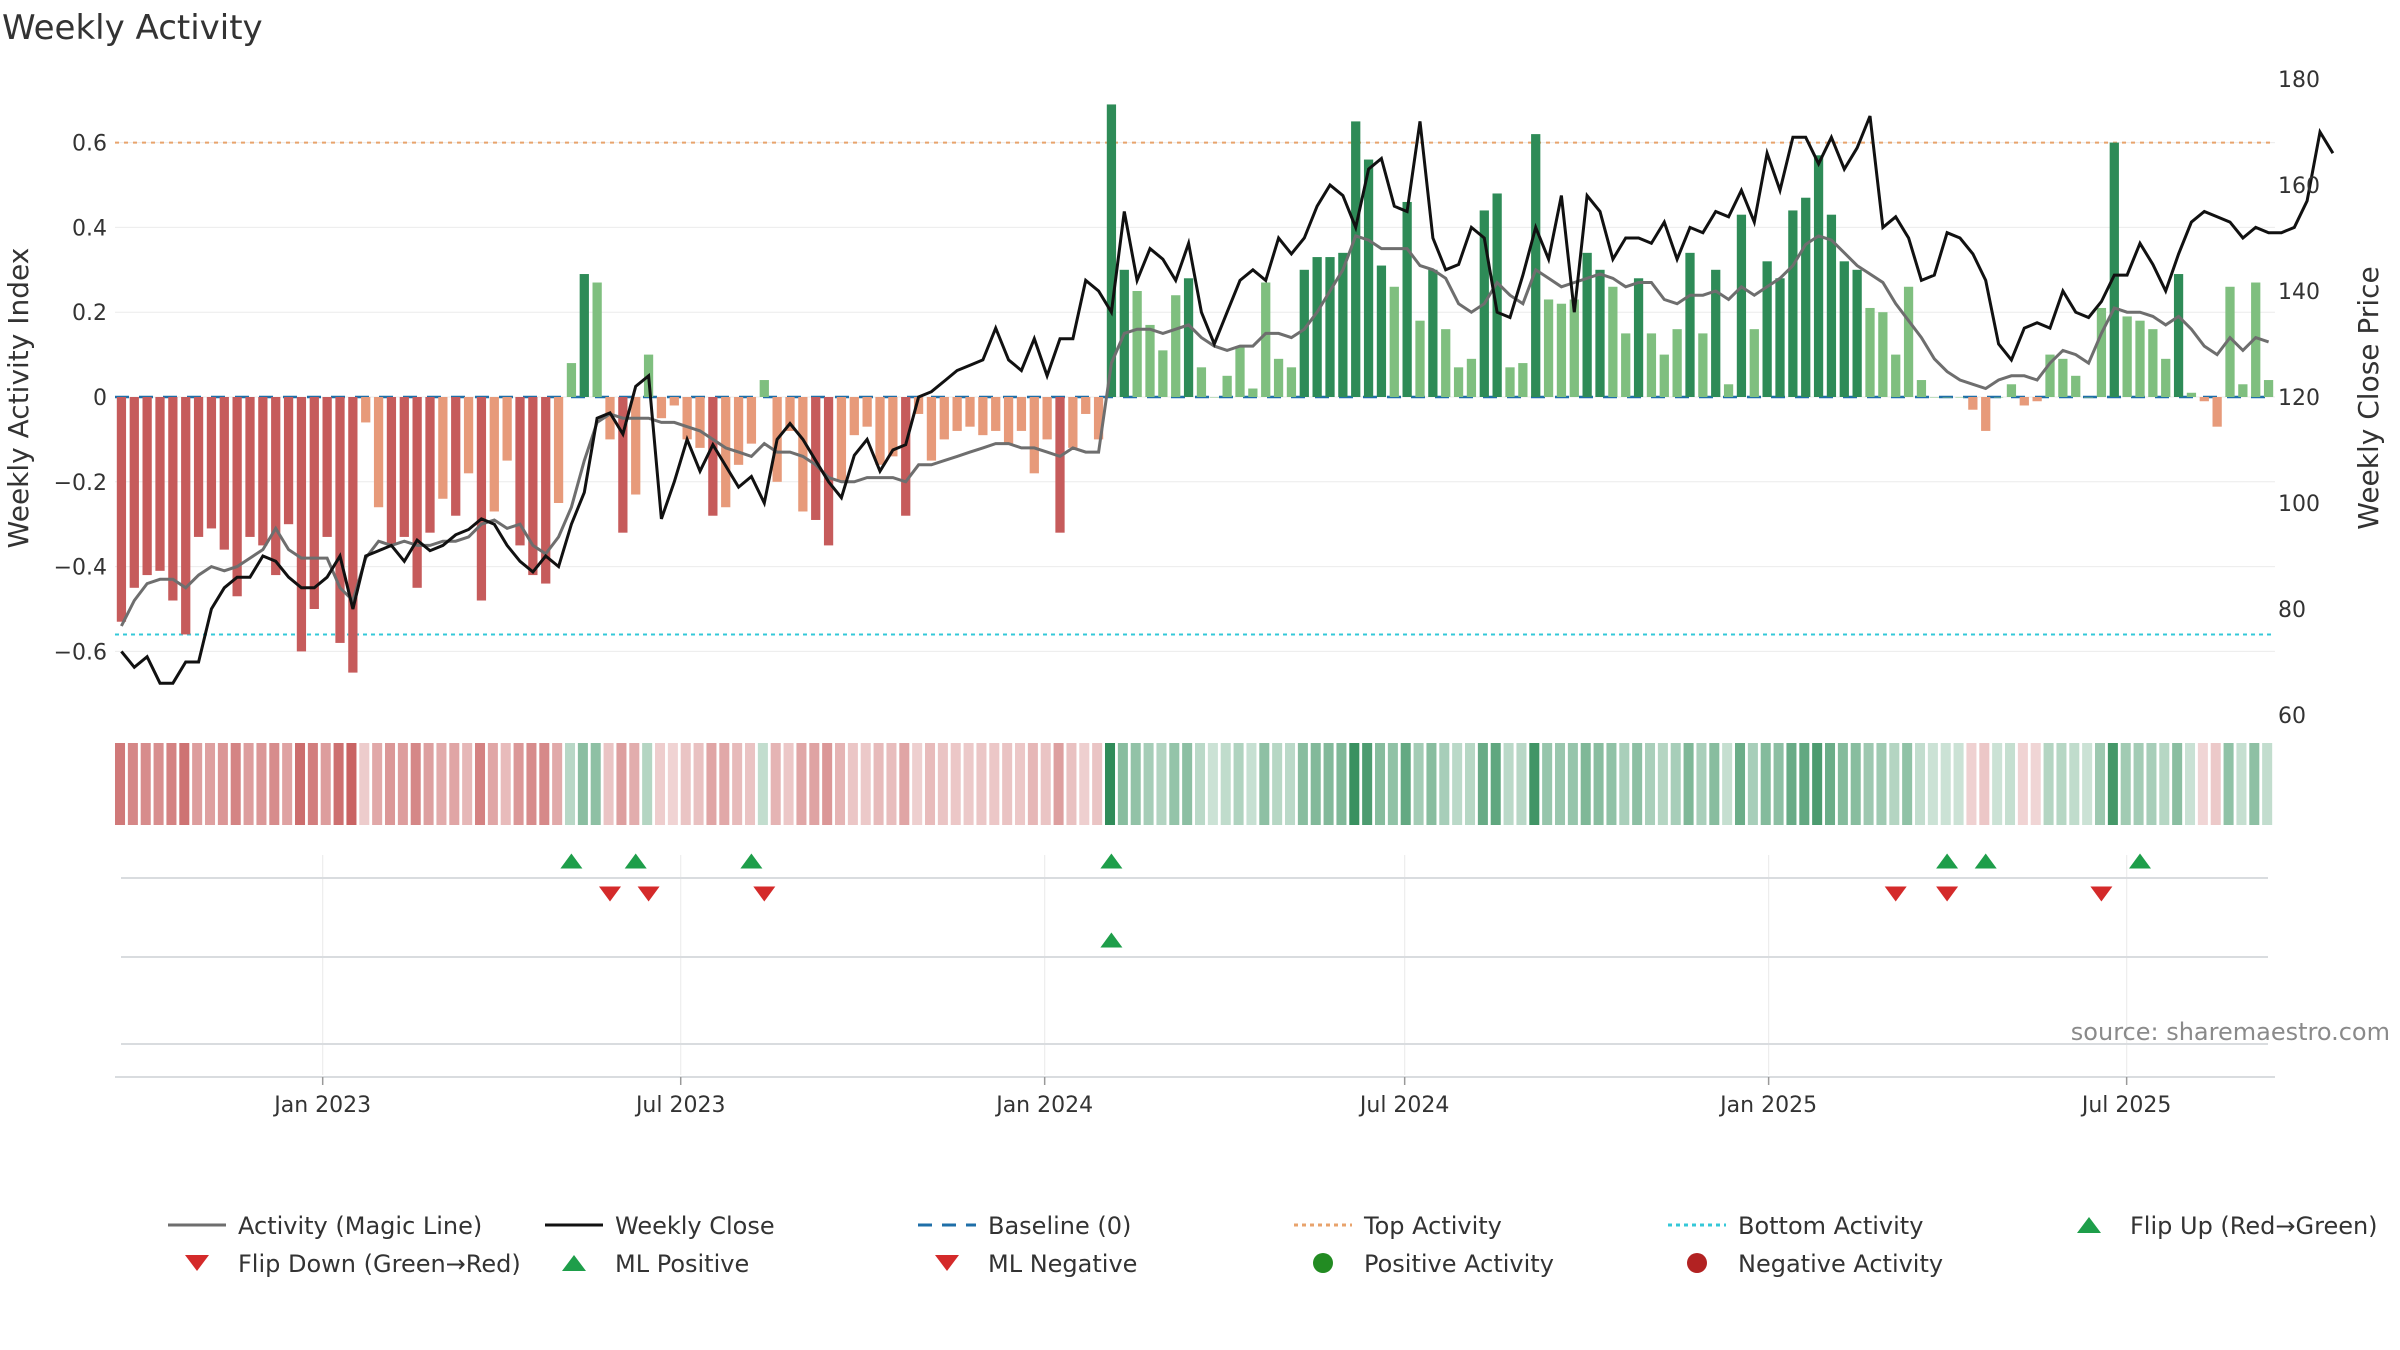  What do you see at coordinates (132, 28) in the screenshot?
I see `chart-title: Weekly Activity` at bounding box center [132, 28].